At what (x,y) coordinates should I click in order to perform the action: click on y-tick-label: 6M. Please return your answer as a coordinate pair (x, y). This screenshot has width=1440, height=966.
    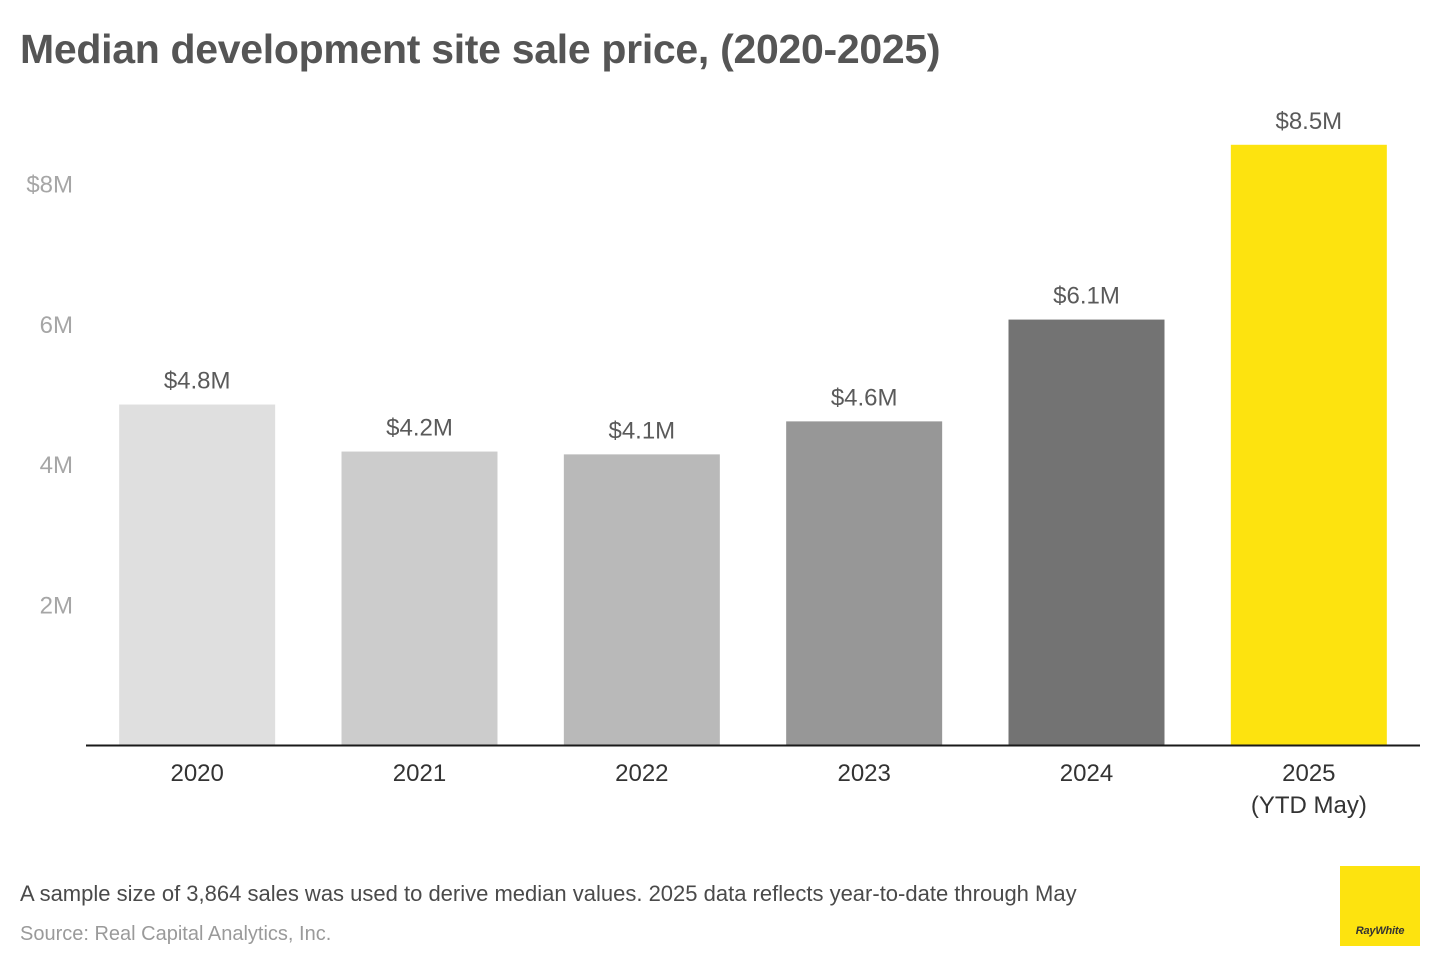
    Looking at the image, I should click on (56, 325).